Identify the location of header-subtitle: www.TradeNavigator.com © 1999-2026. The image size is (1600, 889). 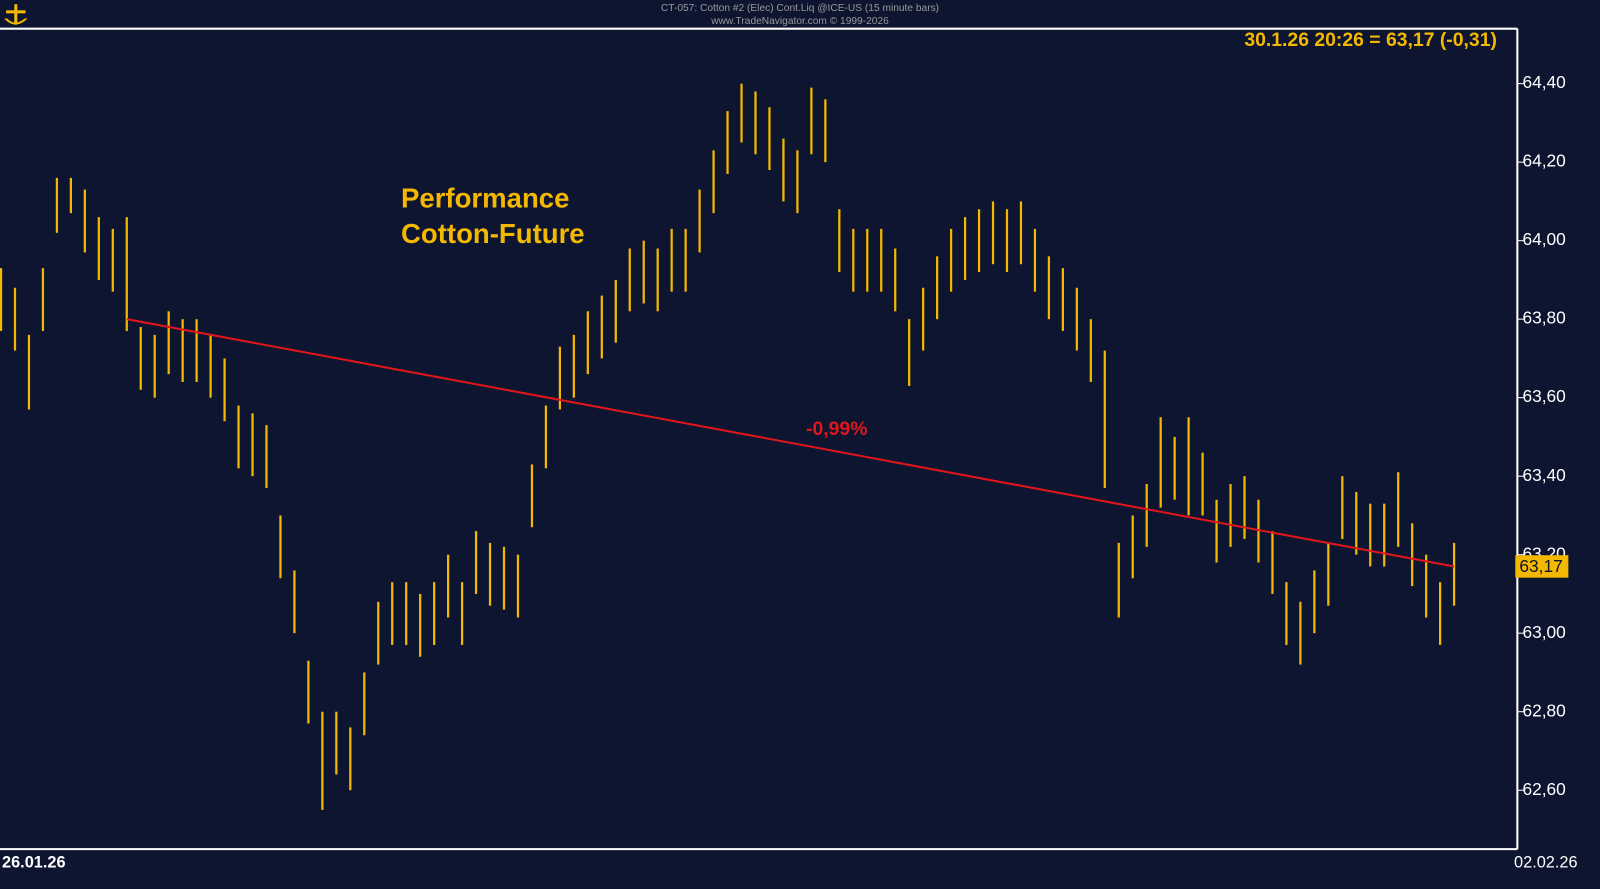
(799, 21).